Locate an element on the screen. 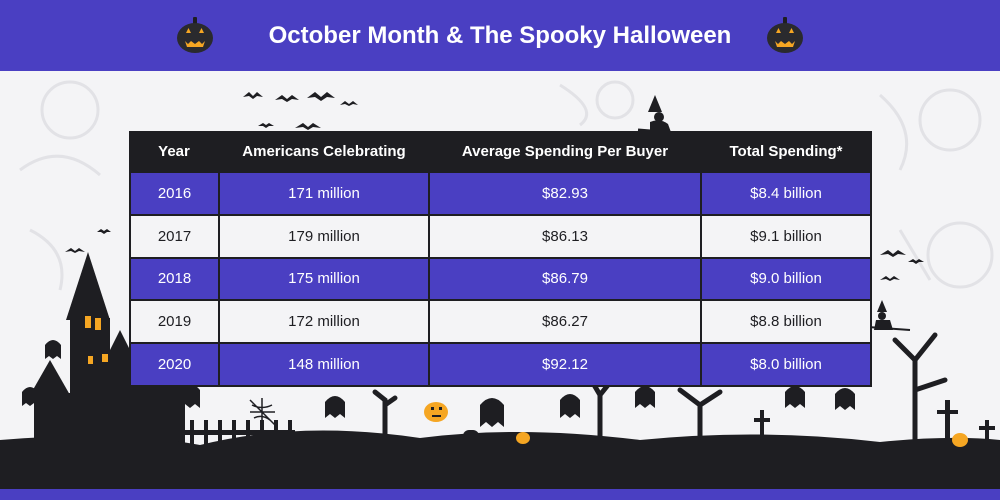 This screenshot has width=1000, height=500. column-header: Year is located at coordinates (175, 151).